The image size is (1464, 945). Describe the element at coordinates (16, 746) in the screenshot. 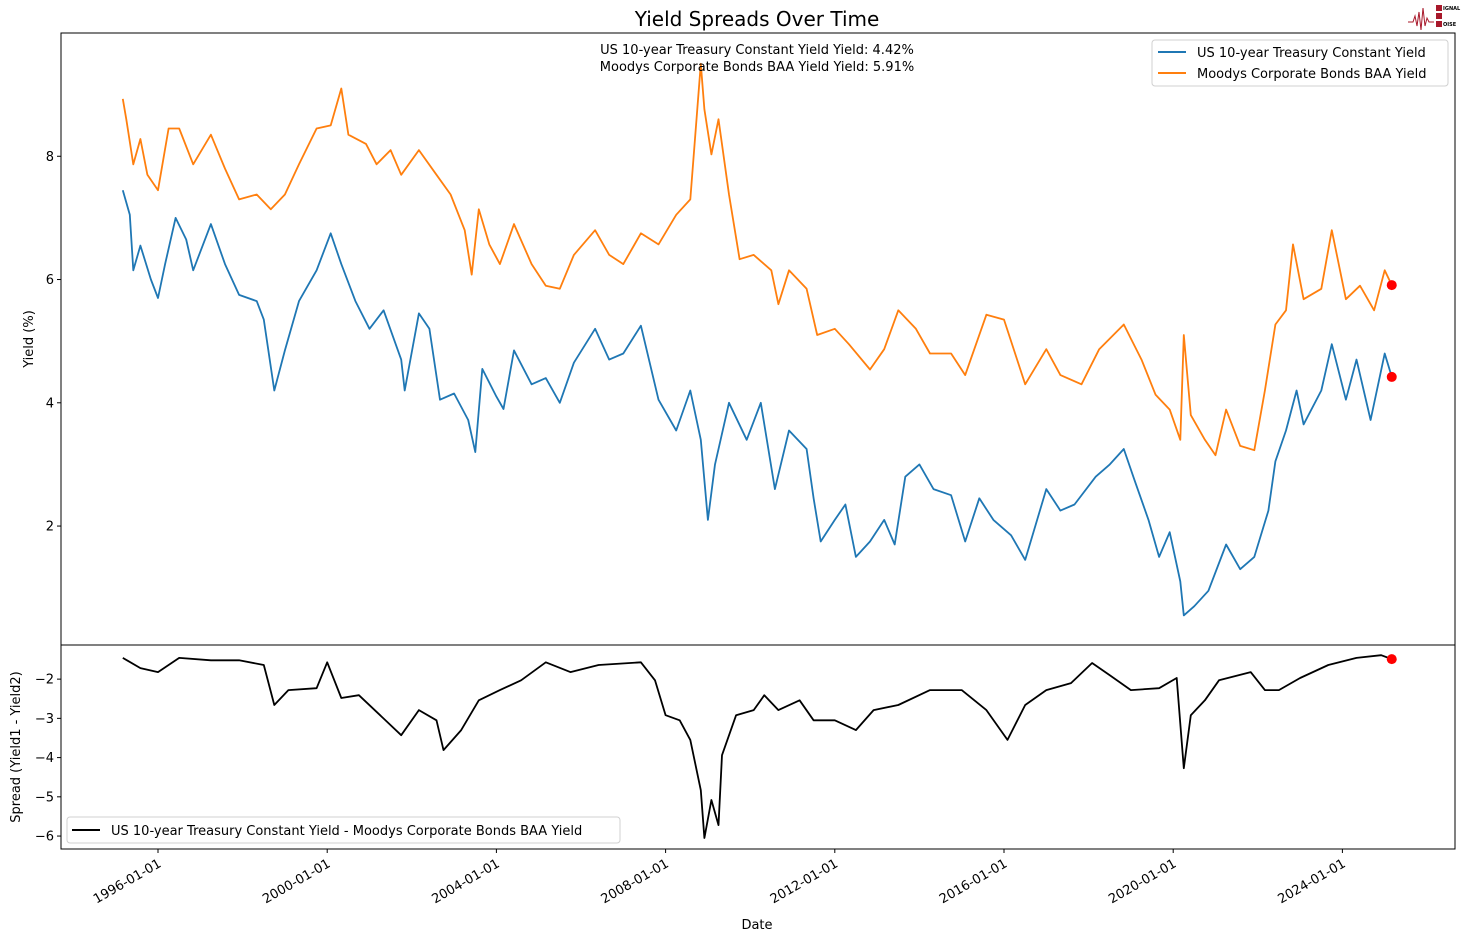

I see `bottom-y-label: Spread (Yield1 - Yield2)` at that location.